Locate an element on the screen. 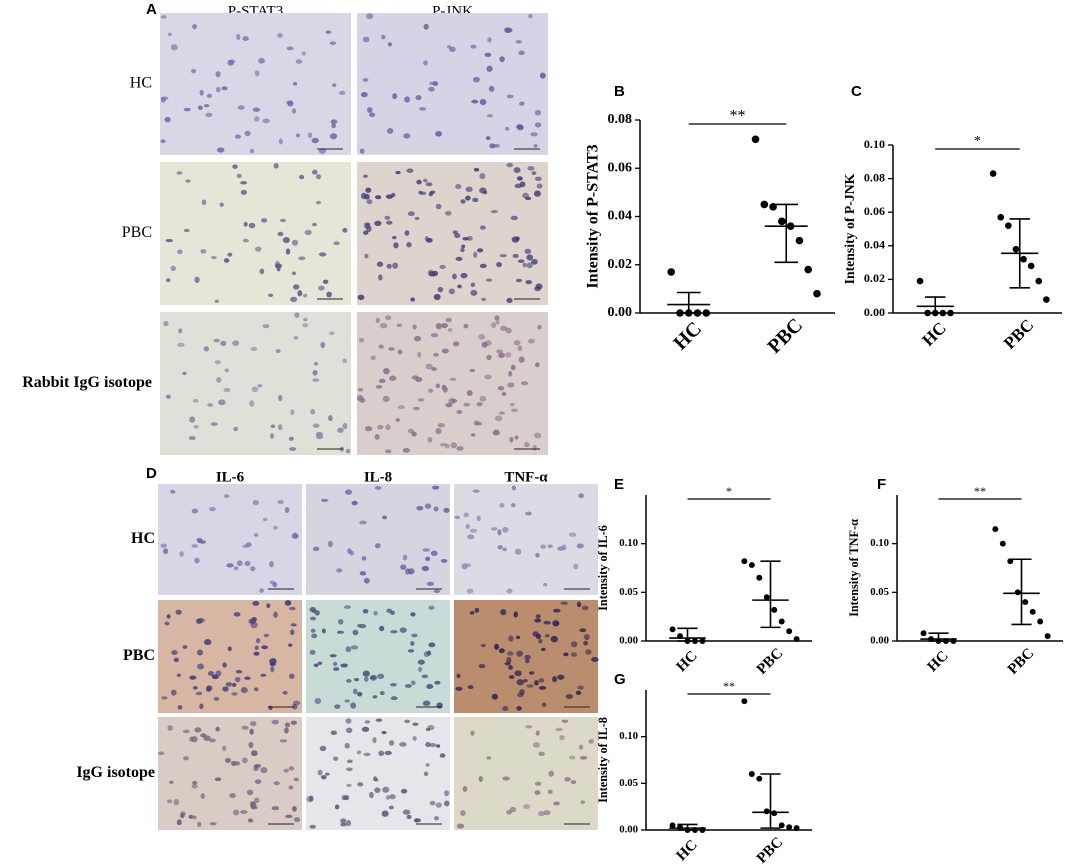  y-axis-label: Intensity of P-STAT3 is located at coordinates (593, 216).